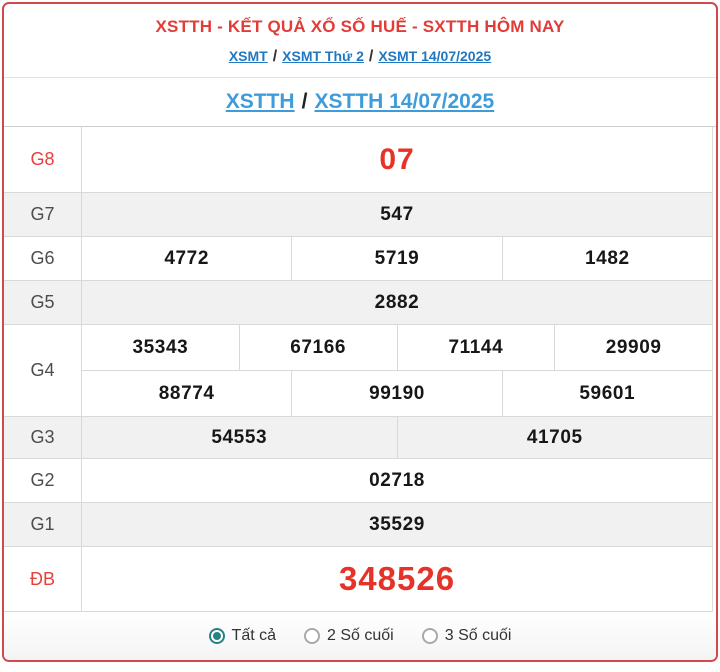 This screenshot has height=672, width=720. Describe the element at coordinates (358, 525) in the screenshot. I see `prize-row-g1: G1 35529` at that location.